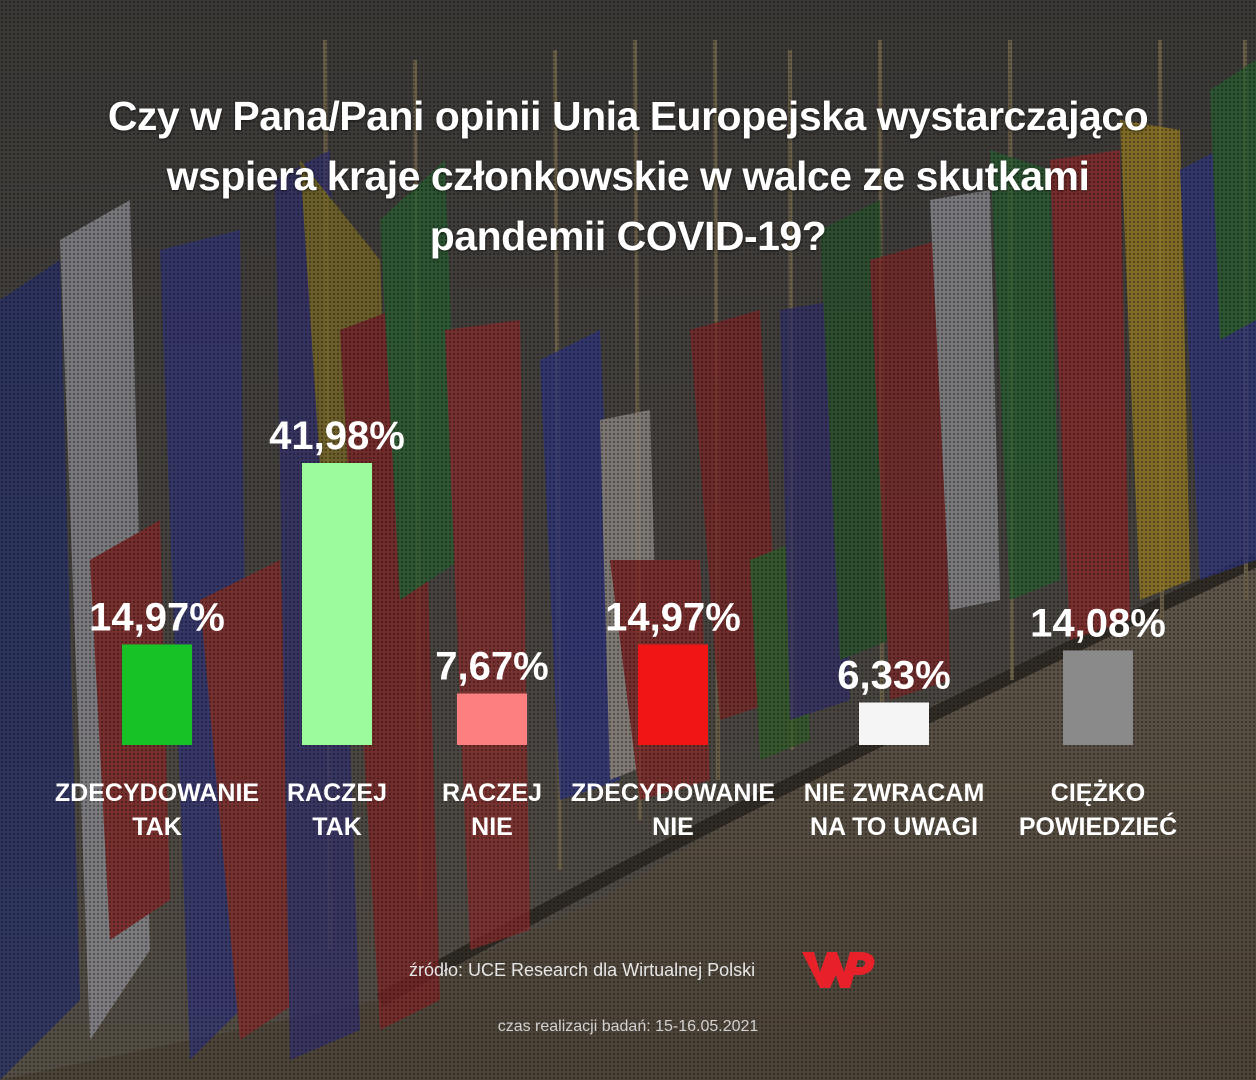 This screenshot has height=1080, width=1256. Describe the element at coordinates (838, 970) in the screenshot. I see `wp-logo` at that location.